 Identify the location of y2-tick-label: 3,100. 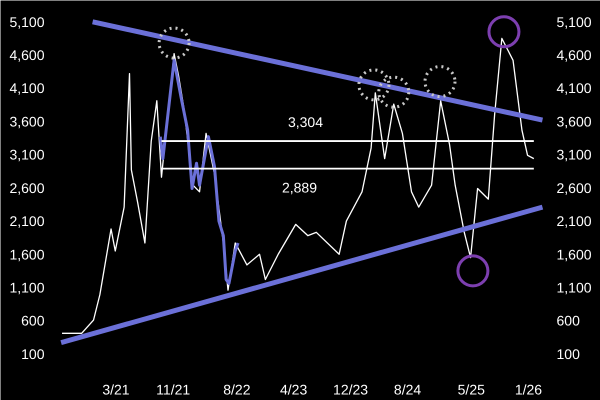
(574, 154).